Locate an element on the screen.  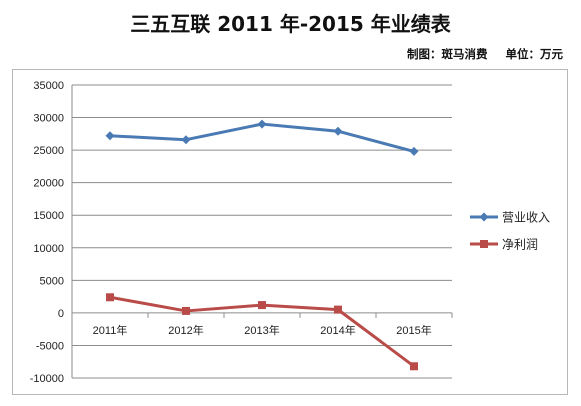
y-tick-label: -5000 is located at coordinates (50, 346).